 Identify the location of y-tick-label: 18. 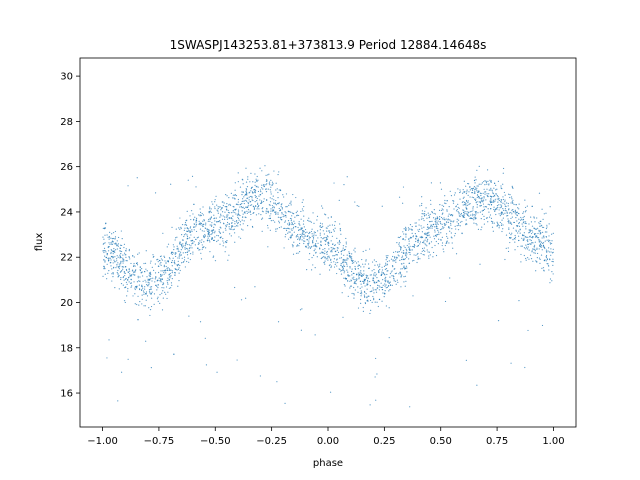
(66, 348).